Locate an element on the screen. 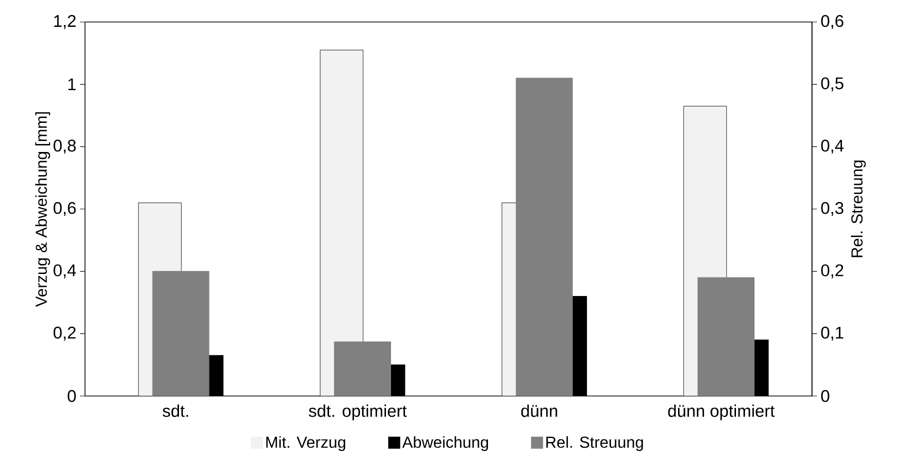 The width and height of the screenshot is (901, 469). x-tick-label: dünn is located at coordinates (539, 410).